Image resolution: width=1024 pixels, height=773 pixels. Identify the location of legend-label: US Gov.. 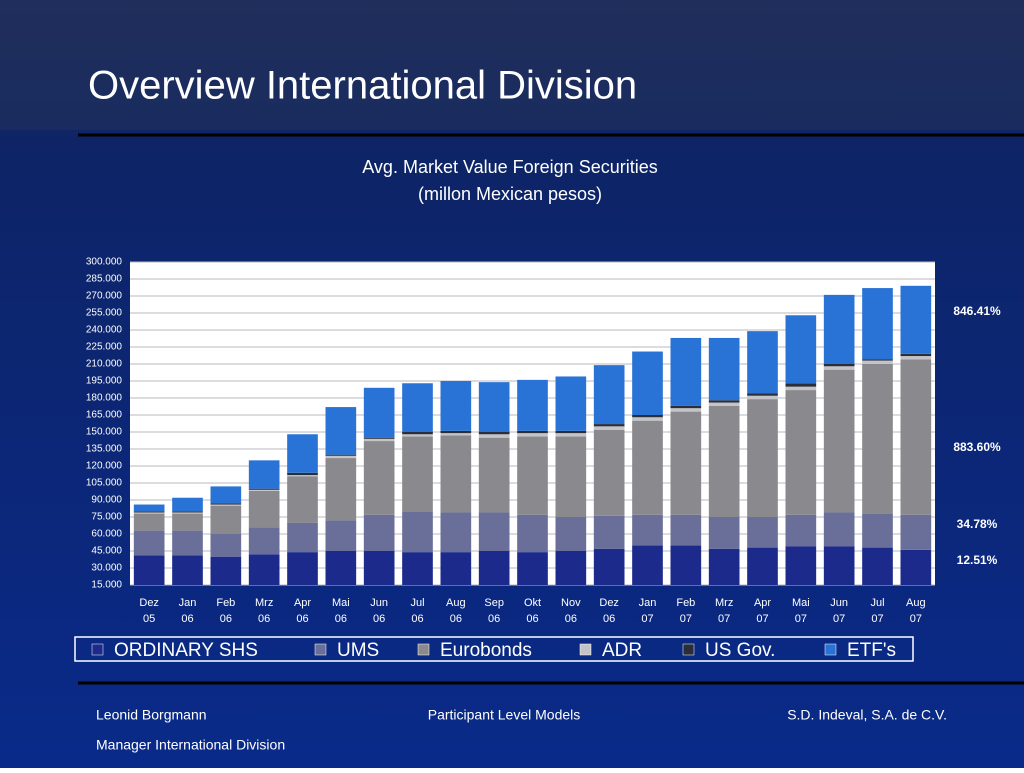
(740, 650).